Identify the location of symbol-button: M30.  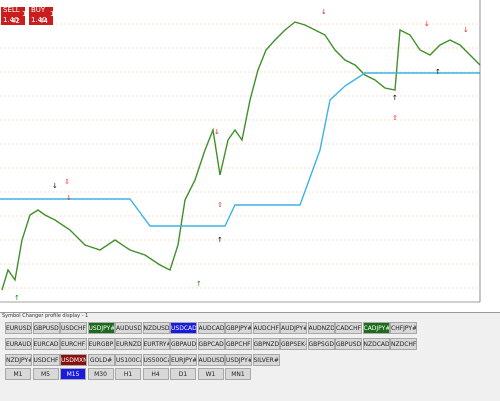
(100, 374).